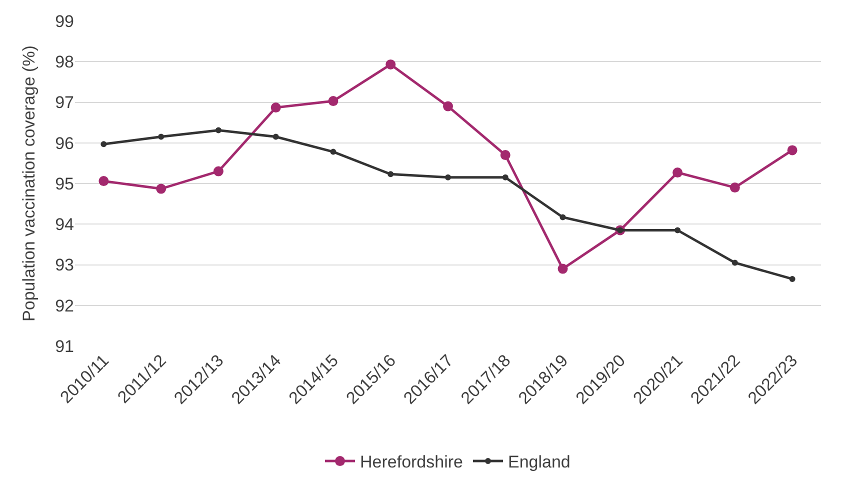 The width and height of the screenshot is (841, 491). Describe the element at coordinates (64, 102) in the screenshot. I see `y-tick-label: 97` at that location.